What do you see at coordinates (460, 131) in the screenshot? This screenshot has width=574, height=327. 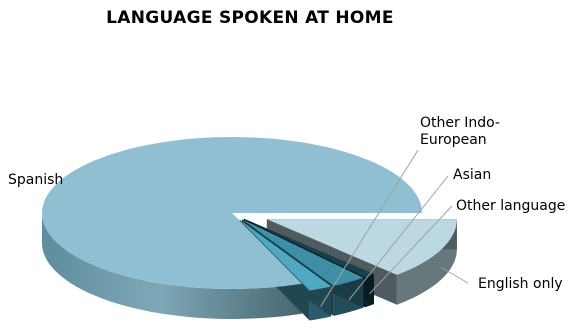 I see `slice-label-other-indo-european: Other Indo-European` at bounding box center [460, 131].